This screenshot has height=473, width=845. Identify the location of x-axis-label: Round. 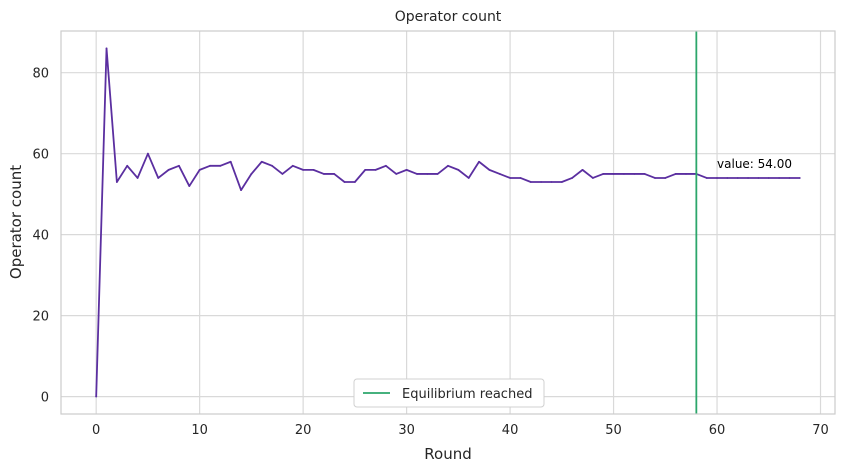
(447, 454).